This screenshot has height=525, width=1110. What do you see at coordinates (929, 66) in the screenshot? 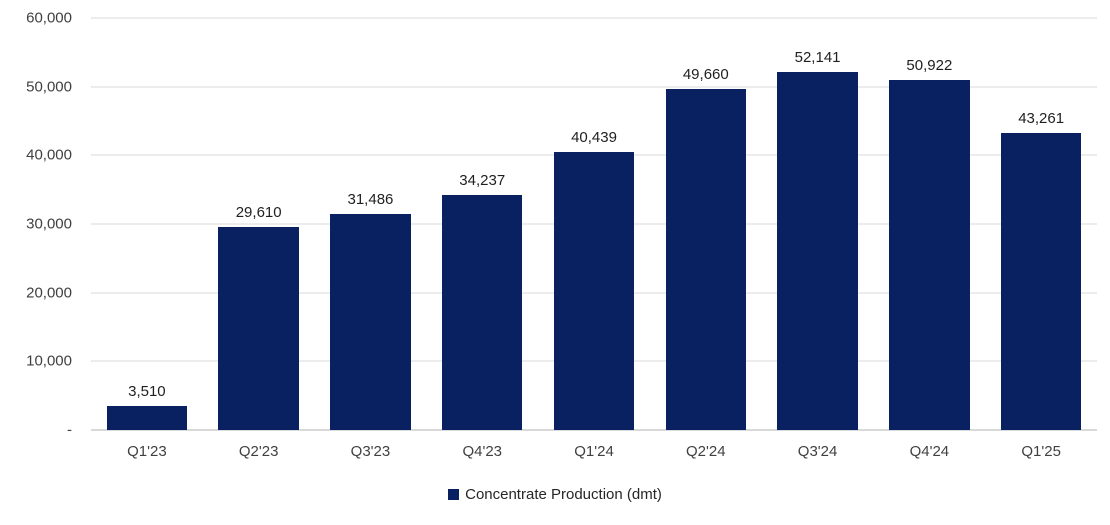
I see `bar-data-label: 50,922` at bounding box center [929, 66].